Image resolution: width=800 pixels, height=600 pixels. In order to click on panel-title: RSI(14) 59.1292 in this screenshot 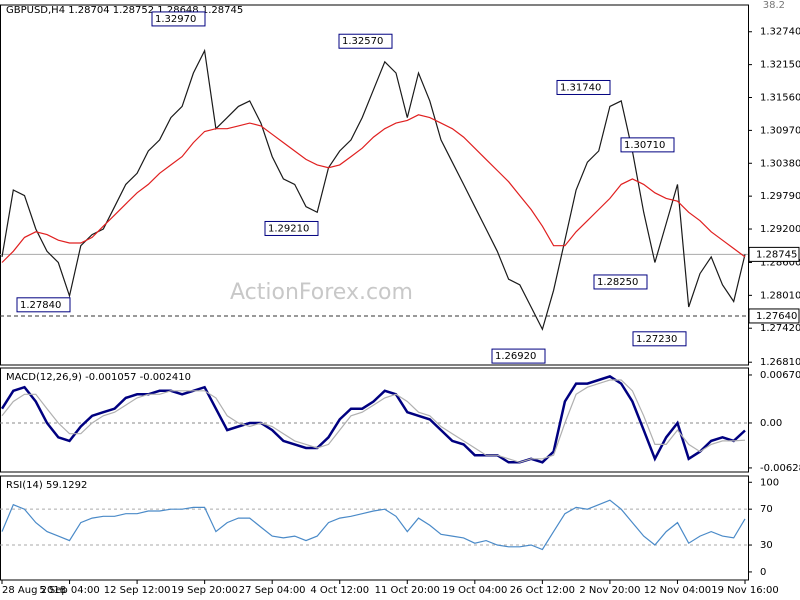, I will do `click(46, 485)`.